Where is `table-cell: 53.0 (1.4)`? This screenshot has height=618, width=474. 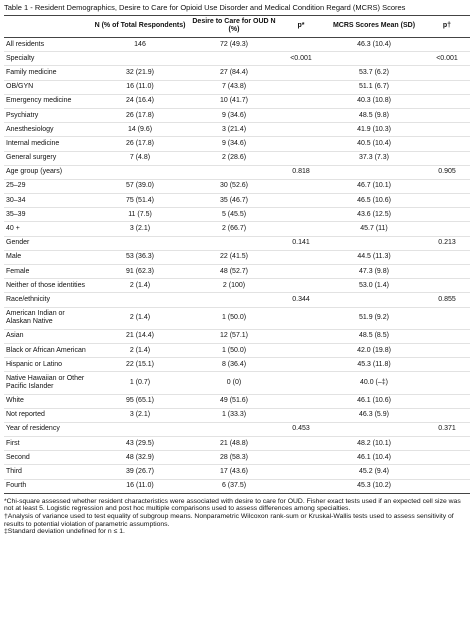
table-cell: 53.0 (1.4) is located at coordinates (374, 286).